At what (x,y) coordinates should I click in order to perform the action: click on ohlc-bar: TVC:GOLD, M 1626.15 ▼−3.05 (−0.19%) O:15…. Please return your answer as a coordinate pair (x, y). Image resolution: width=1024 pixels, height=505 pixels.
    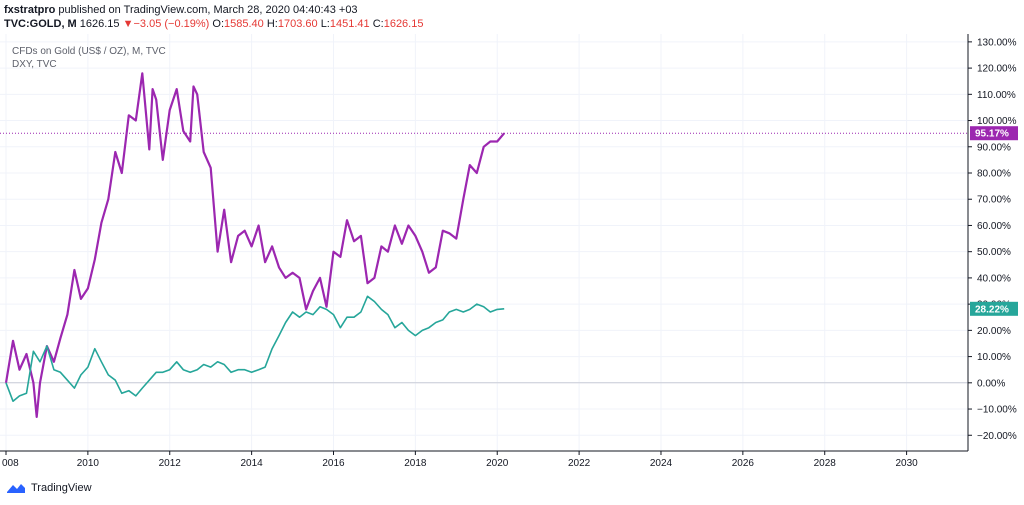
    Looking at the image, I should click on (213, 24).